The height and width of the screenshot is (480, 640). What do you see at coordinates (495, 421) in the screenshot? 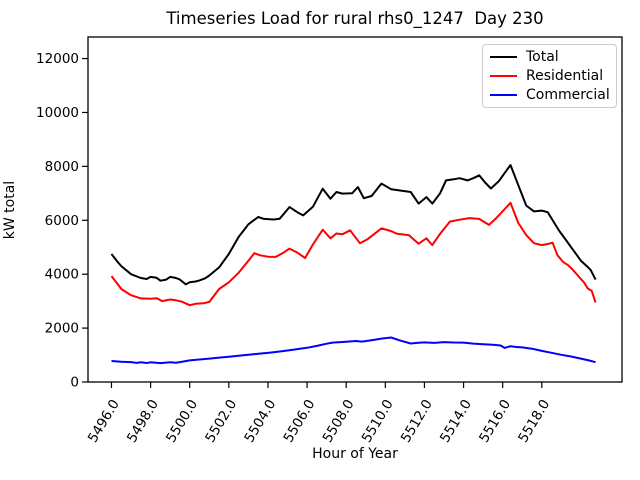
I see `x-tick-label-10: 5516.0` at bounding box center [495, 421].